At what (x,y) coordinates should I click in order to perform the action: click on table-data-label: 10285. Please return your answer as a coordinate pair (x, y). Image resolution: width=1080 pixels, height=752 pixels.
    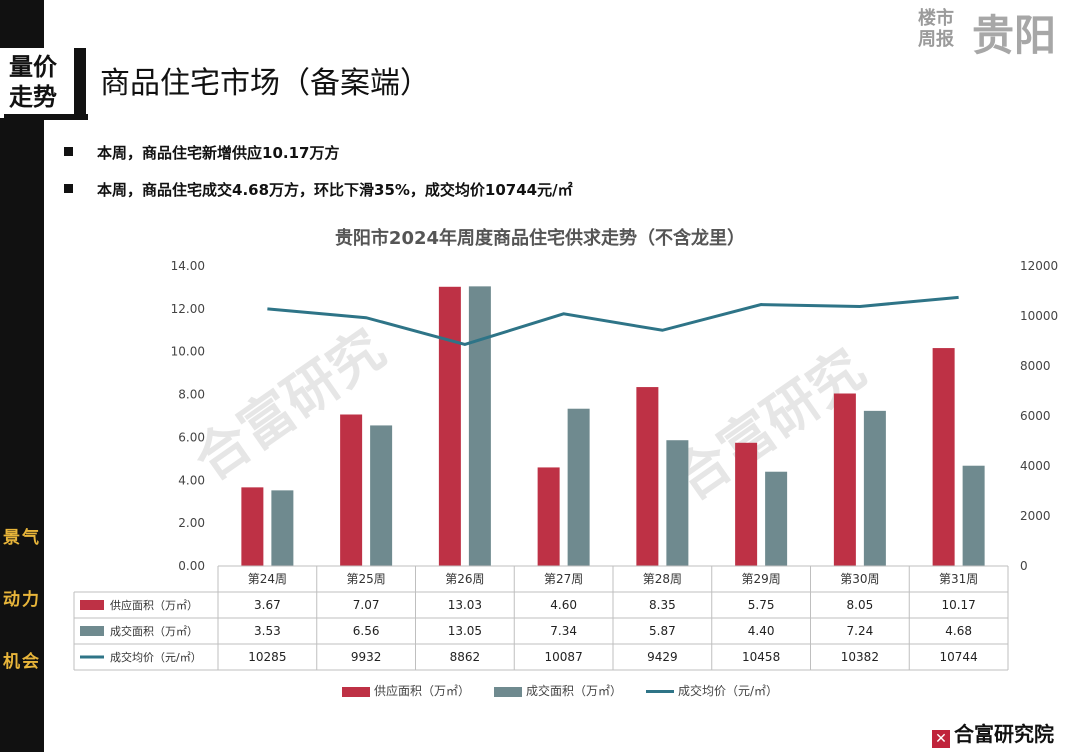
    Looking at the image, I should click on (267, 657).